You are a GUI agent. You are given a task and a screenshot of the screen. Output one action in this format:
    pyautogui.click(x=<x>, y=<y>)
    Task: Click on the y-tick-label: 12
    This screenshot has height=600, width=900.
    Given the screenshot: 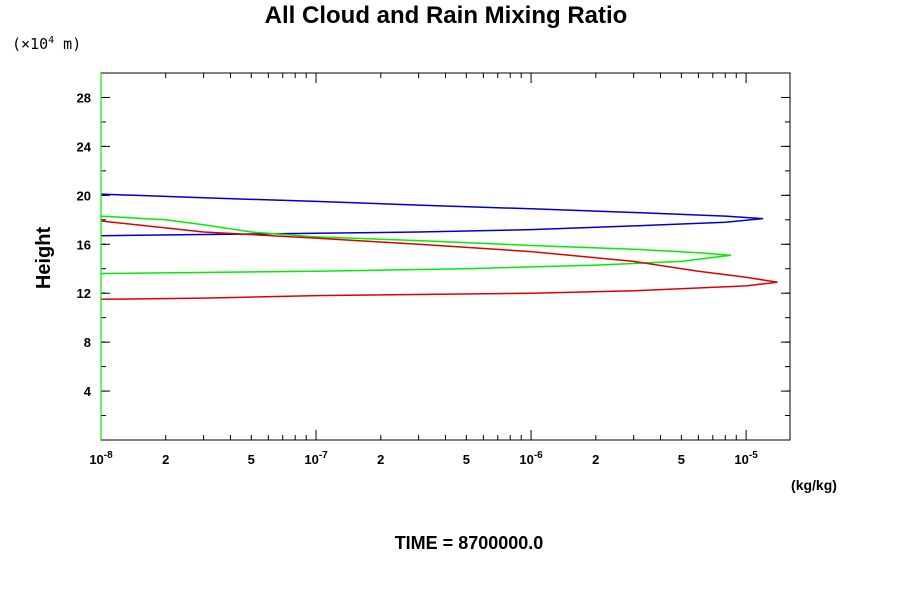 What is the action you would take?
    pyautogui.click(x=84, y=293)
    